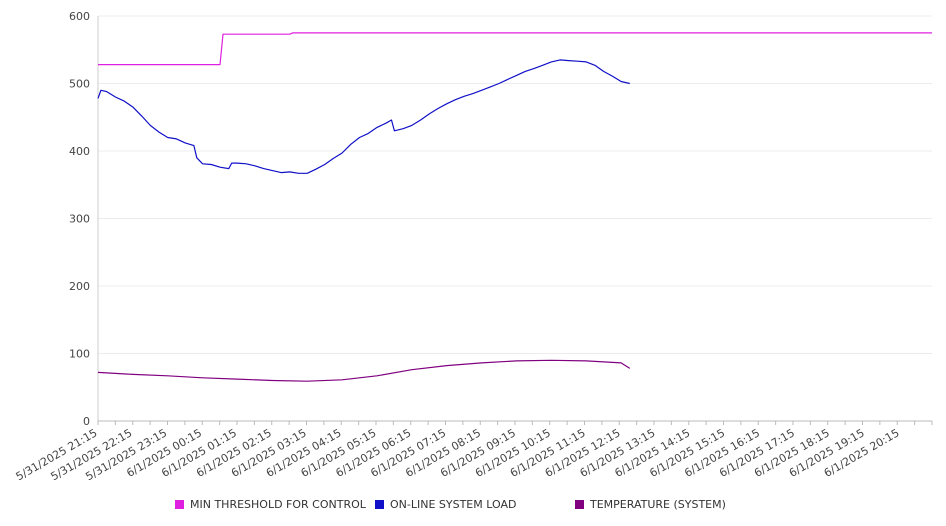 The height and width of the screenshot is (526, 946). Describe the element at coordinates (658, 504) in the screenshot. I see `legend-label-temperature: TEMPERATURE (SYSTEM)` at that location.